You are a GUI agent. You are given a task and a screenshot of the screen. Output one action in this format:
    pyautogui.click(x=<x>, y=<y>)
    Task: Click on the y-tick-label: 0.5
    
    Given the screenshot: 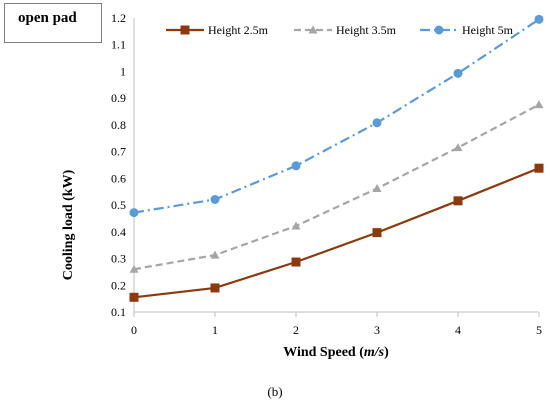 What is the action you would take?
    pyautogui.click(x=118, y=205)
    